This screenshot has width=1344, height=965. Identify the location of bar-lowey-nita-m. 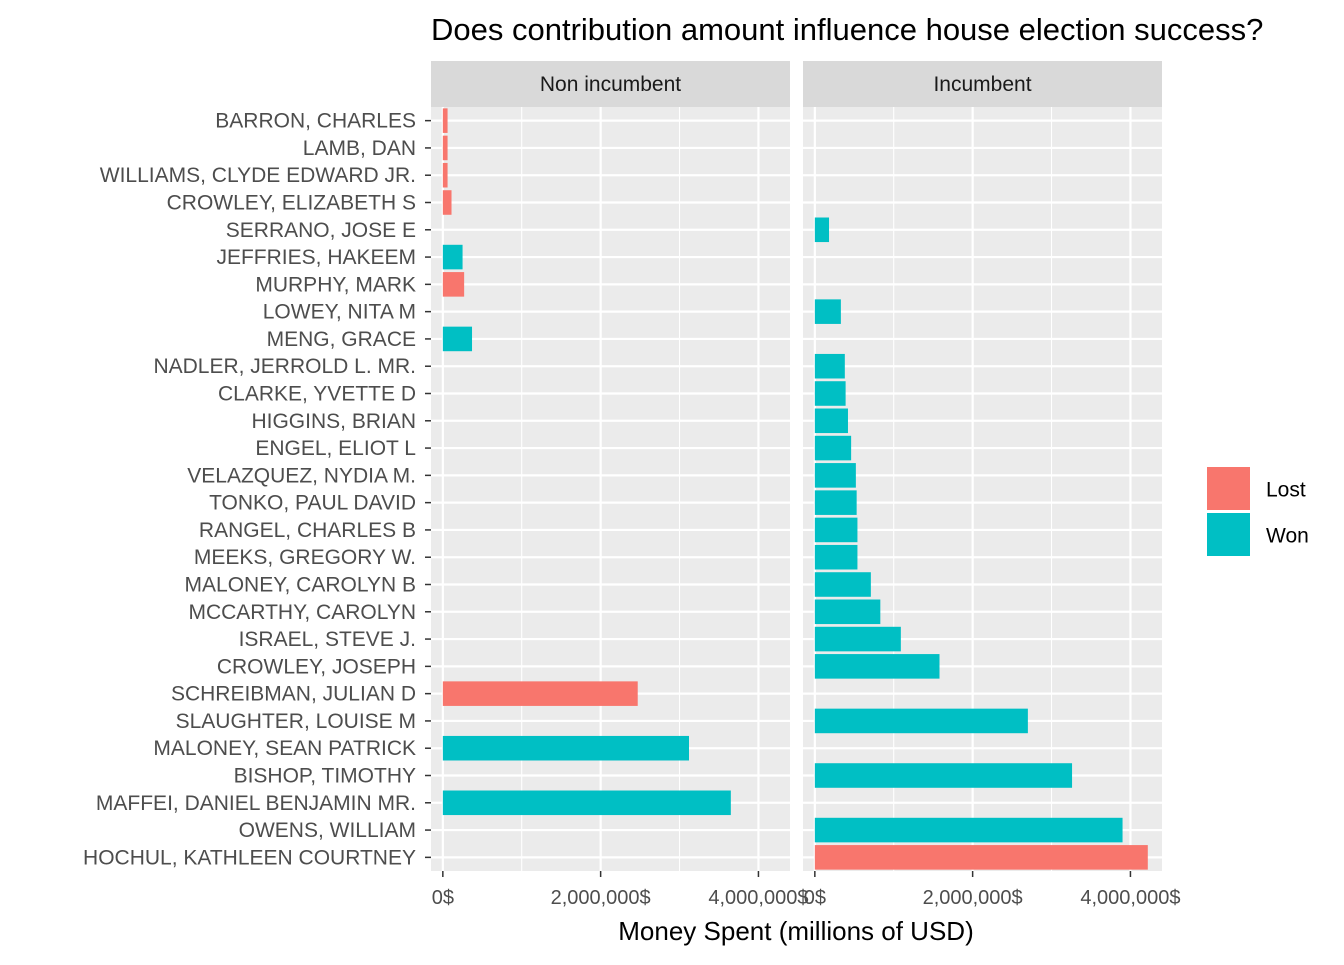
(827, 311).